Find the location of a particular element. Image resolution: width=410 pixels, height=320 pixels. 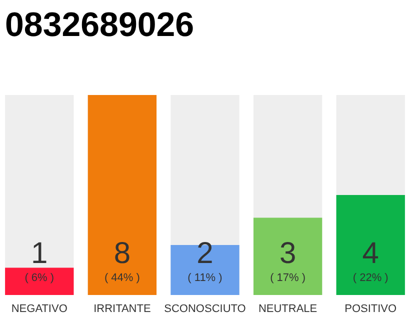

data-label: ( 44% ) is located at coordinates (122, 278).